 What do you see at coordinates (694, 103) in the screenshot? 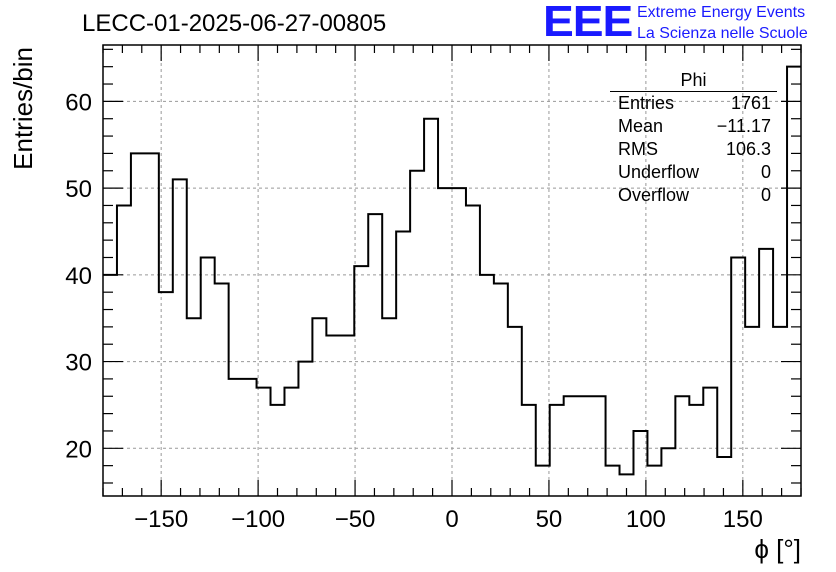
I see `stats-row-entries: Entries 1761` at bounding box center [694, 103].